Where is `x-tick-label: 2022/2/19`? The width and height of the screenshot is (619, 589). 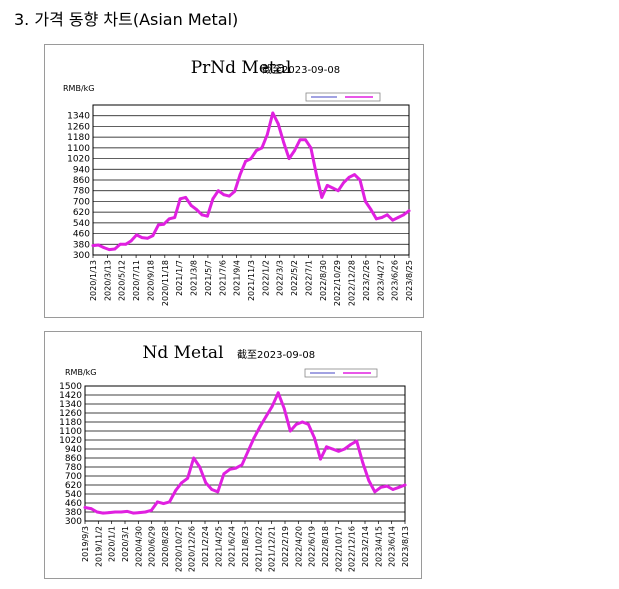
x-tick-label: 2022/2/19 is located at coordinates (285, 546).